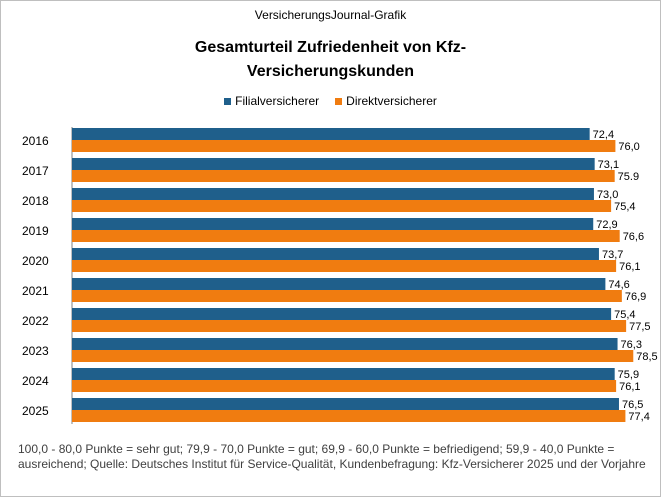 The height and width of the screenshot is (497, 661). What do you see at coordinates (608, 165) in the screenshot?
I see `data-label-filialversicherer-2017: 73,1` at bounding box center [608, 165].